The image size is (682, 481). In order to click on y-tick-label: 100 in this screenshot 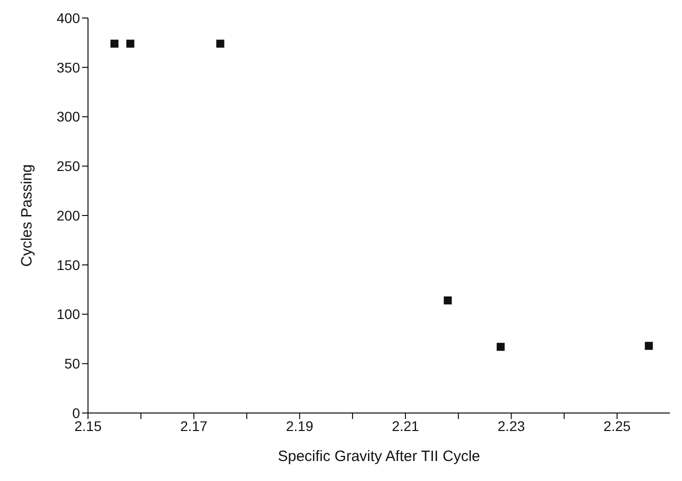, I will do `click(68, 314)`.